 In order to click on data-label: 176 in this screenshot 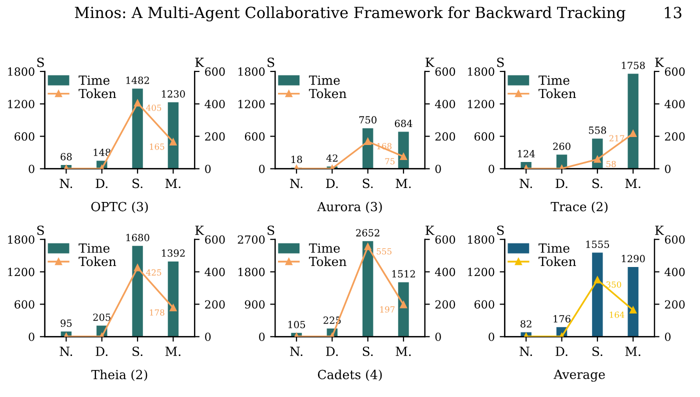, I will do `click(562, 318)`.